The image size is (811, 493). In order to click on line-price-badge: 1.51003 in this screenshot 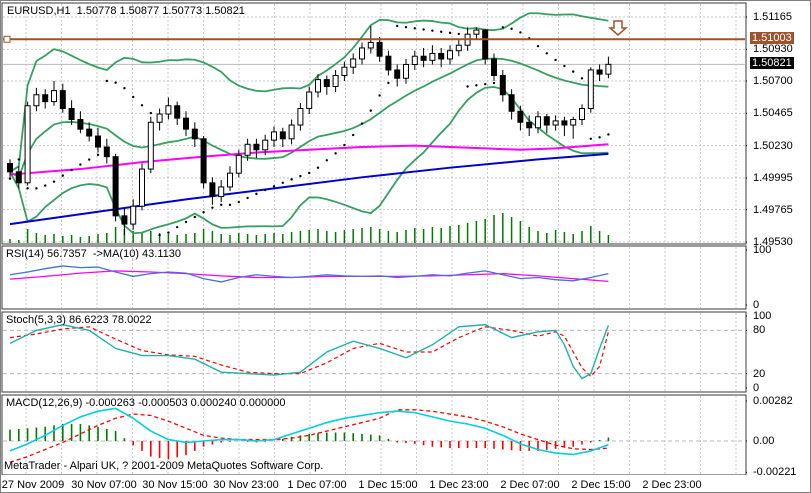, I will do `click(772, 38)`.